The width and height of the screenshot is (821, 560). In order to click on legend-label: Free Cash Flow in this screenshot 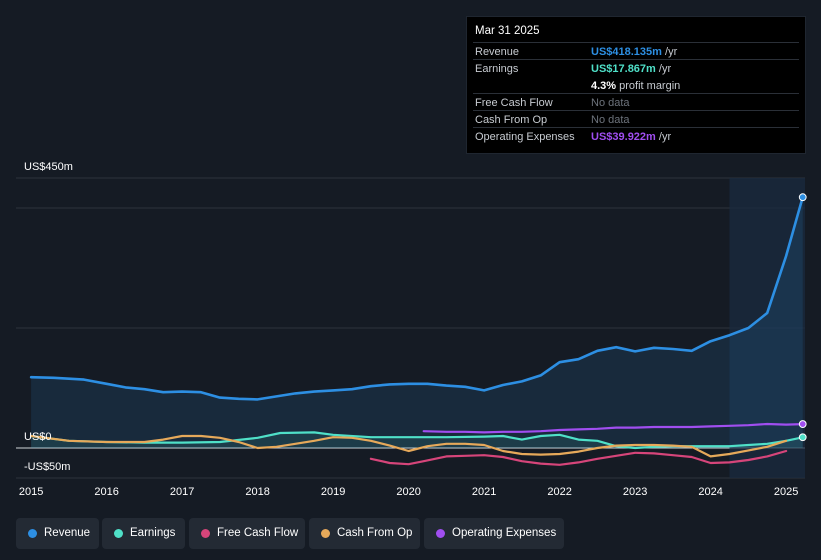, I will do `click(258, 533)`.